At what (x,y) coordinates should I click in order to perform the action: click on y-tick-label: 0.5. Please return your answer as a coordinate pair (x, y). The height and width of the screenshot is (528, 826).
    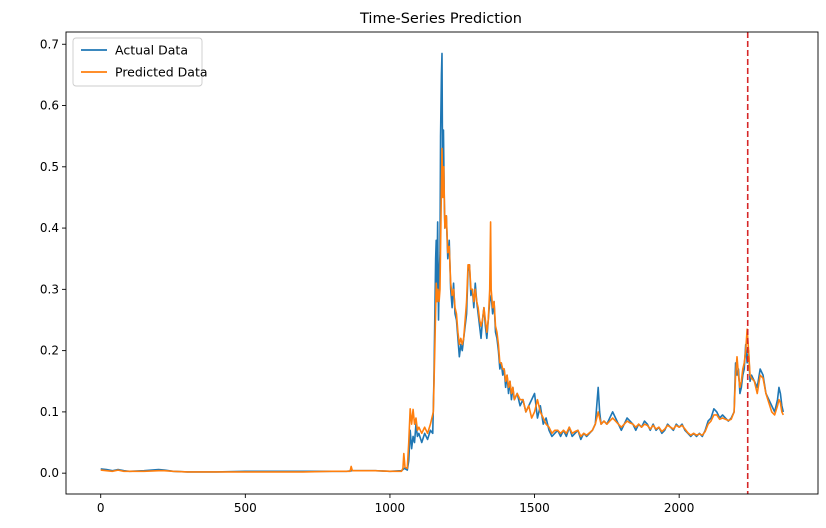
    Looking at the image, I should click on (49, 167).